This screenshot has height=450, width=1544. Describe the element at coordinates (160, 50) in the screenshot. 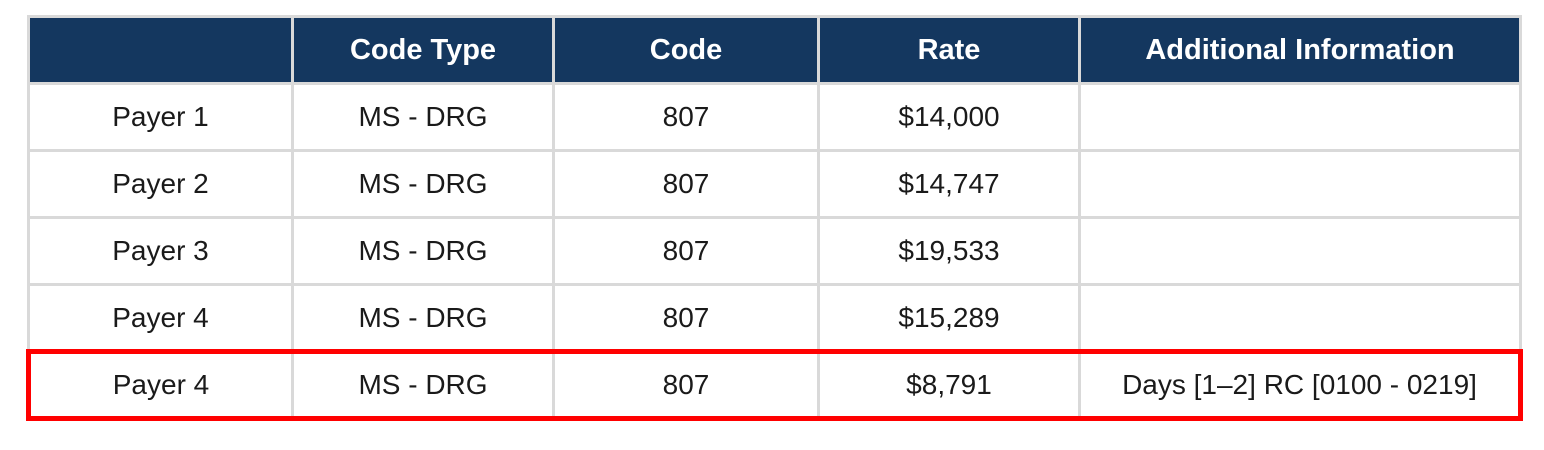

I see `header-cell-payer` at that location.